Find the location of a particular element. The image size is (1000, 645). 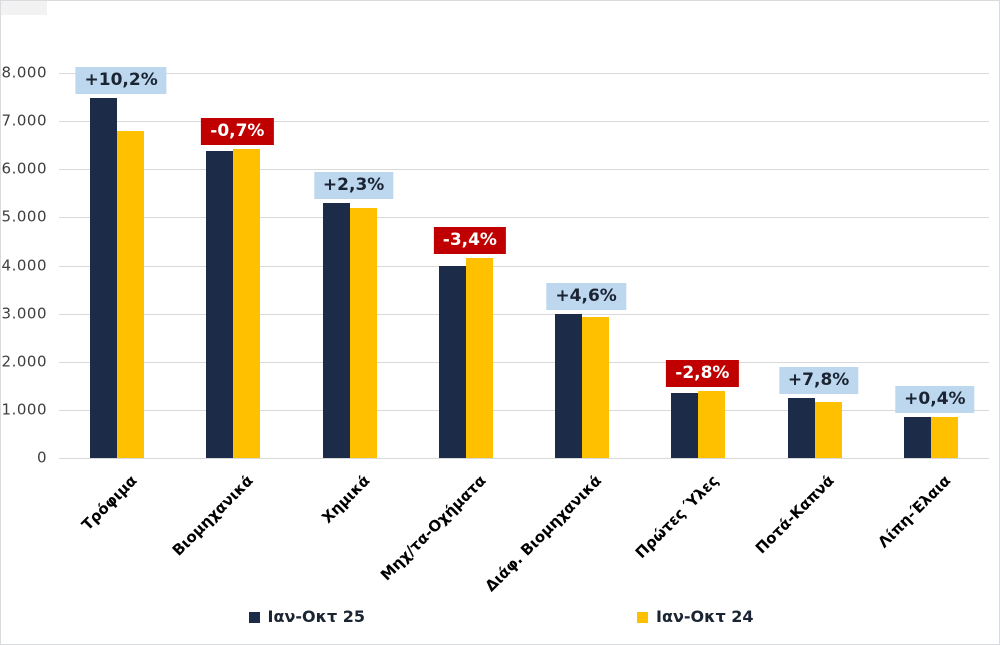

y-axis-tick-label: 5.000 is located at coordinates (24, 216).